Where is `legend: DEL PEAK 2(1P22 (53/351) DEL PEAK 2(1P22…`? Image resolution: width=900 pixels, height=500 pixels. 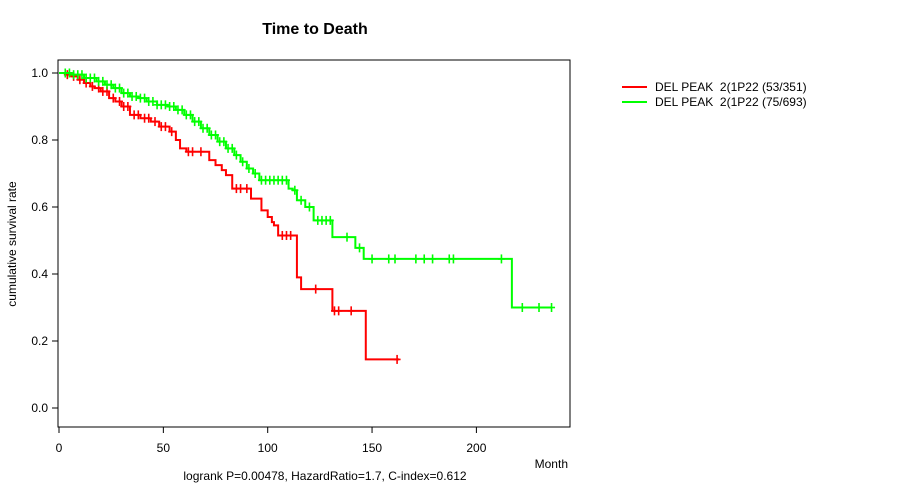 legend: DEL PEAK 2(1P22 (53/351) DEL PEAK 2(1P22… is located at coordinates (714, 94).